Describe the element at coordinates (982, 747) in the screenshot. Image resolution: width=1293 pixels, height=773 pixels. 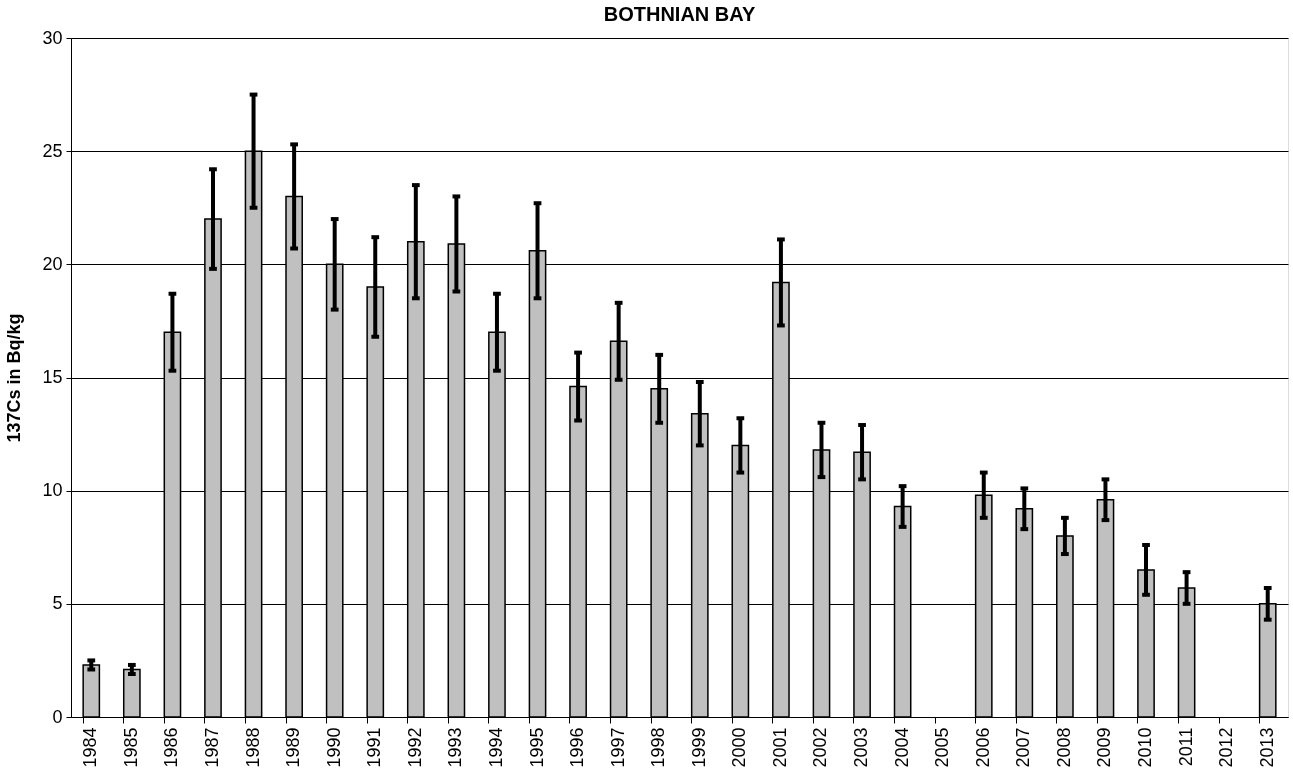
I see `x-tick-label: 2006` at that location.